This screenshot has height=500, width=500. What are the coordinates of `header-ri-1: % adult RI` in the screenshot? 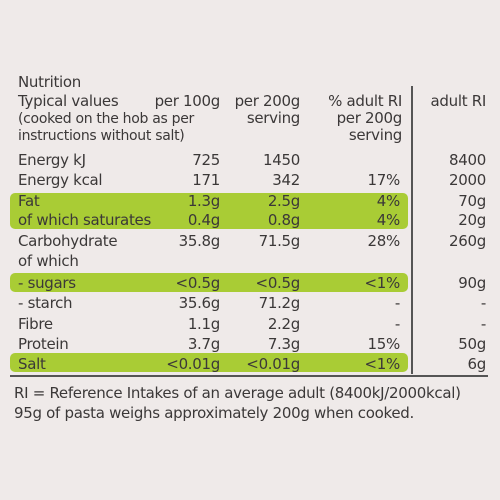 It's located at (365, 101).